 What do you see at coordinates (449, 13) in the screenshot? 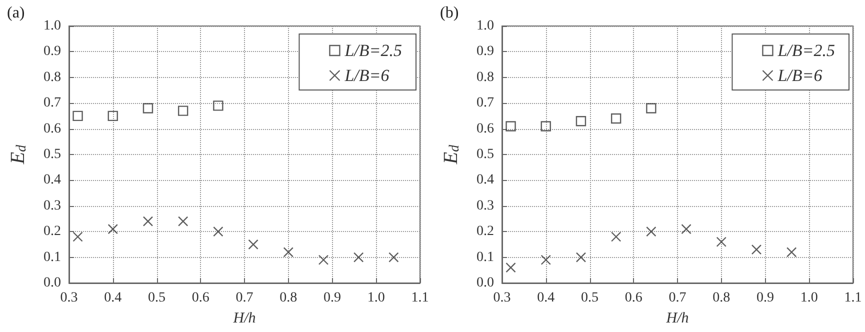
I see `chart-title: (b)` at bounding box center [449, 13].